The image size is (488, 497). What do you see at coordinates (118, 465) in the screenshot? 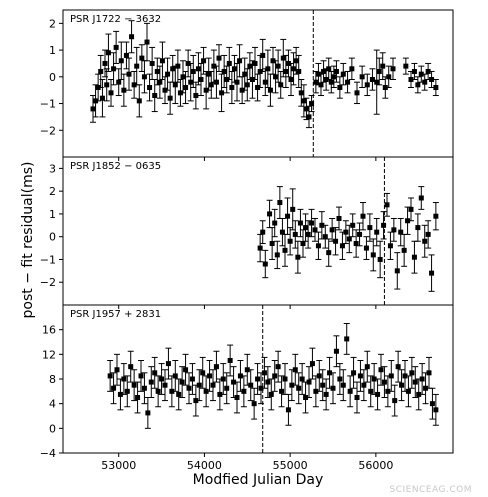
I see `x-tick-label: 53000` at bounding box center [118, 465].